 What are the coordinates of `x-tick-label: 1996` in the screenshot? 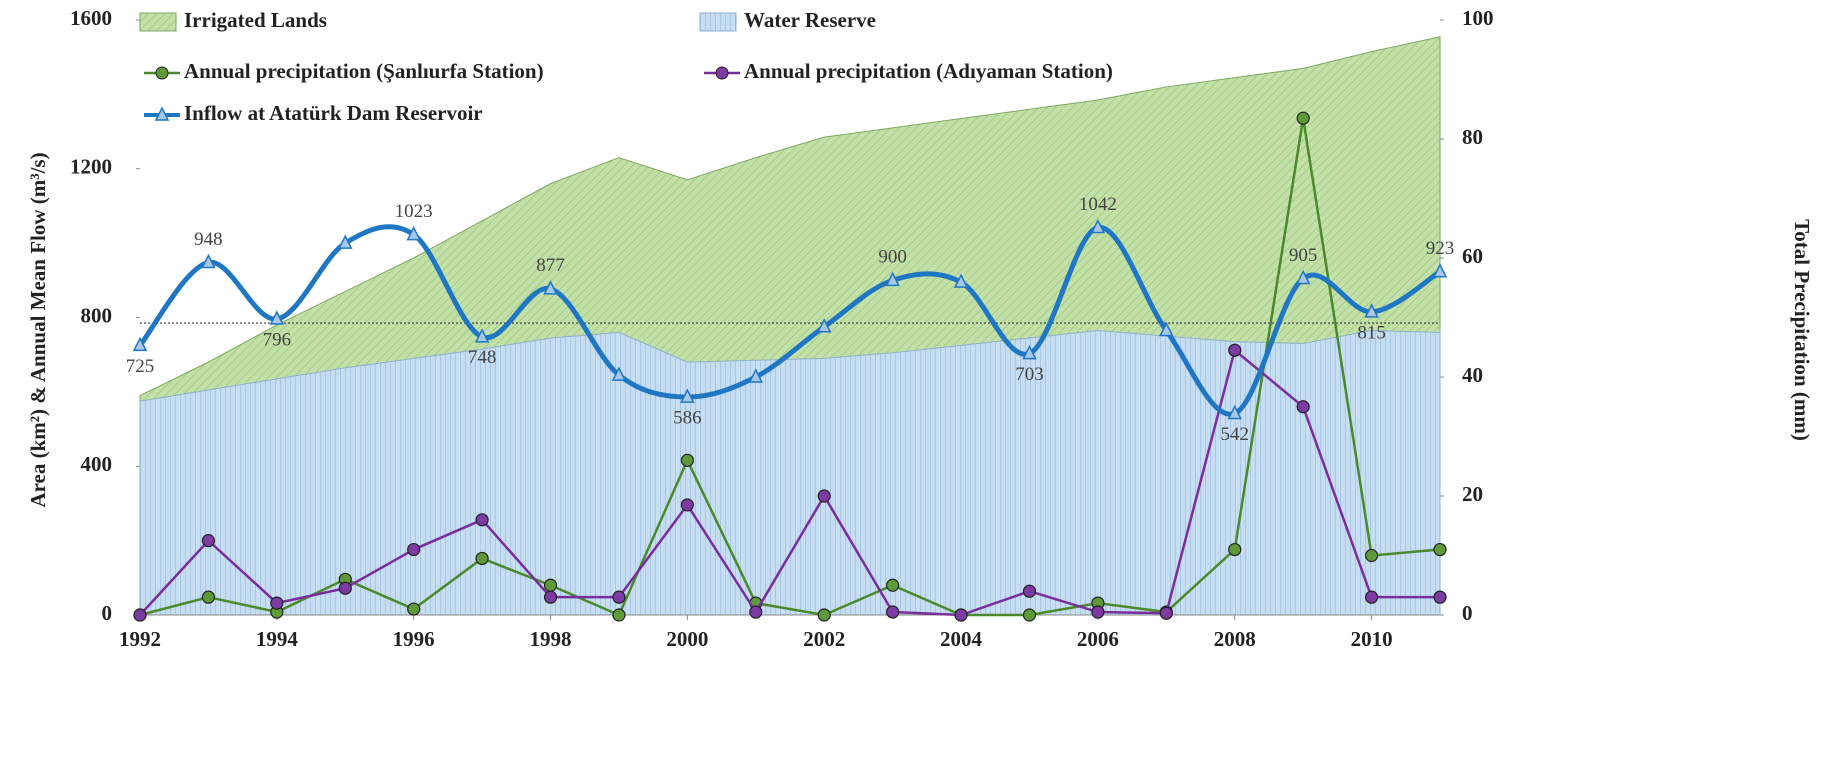 It's located at (414, 639).